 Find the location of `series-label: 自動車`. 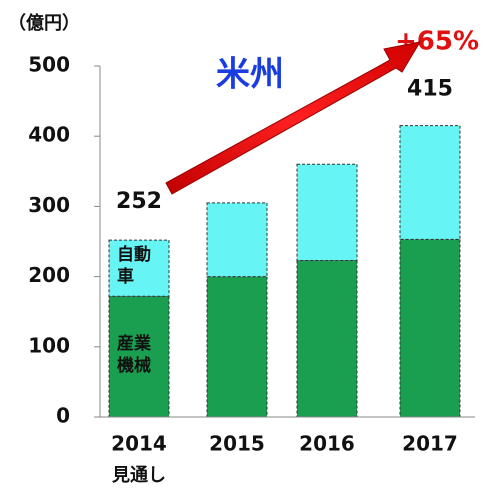

series-label: 自動車 is located at coordinates (134, 266).